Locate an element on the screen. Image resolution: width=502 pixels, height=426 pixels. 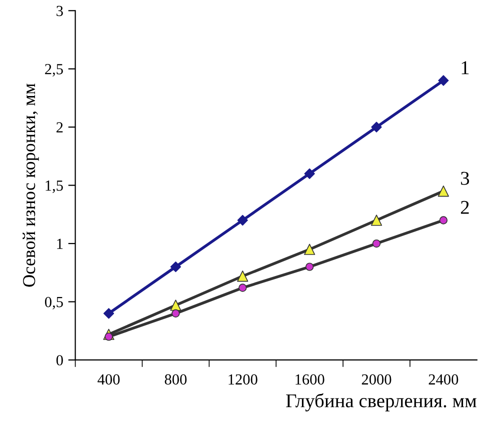
x-axis-title: Глубина сверления. мм is located at coordinates (381, 402).